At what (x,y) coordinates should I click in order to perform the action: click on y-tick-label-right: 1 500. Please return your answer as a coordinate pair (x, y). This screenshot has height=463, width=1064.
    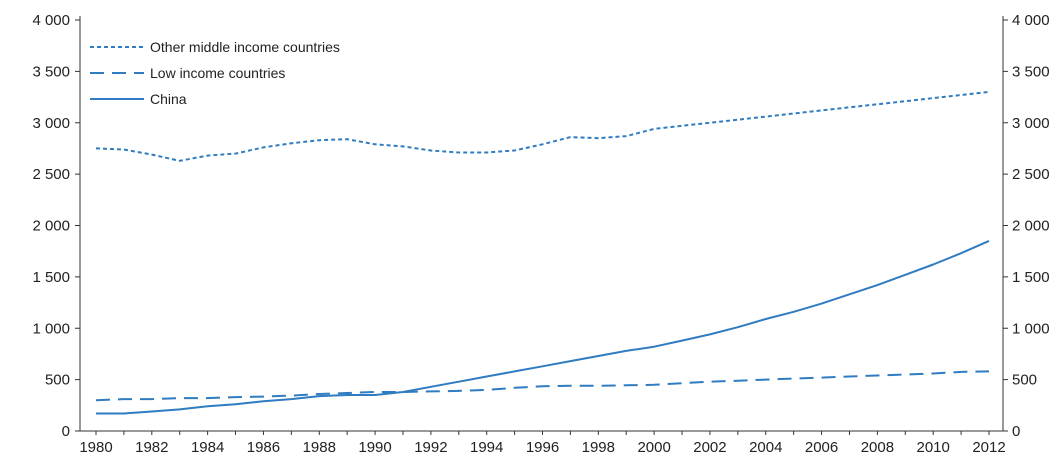
    Looking at the image, I should click on (1031, 277).